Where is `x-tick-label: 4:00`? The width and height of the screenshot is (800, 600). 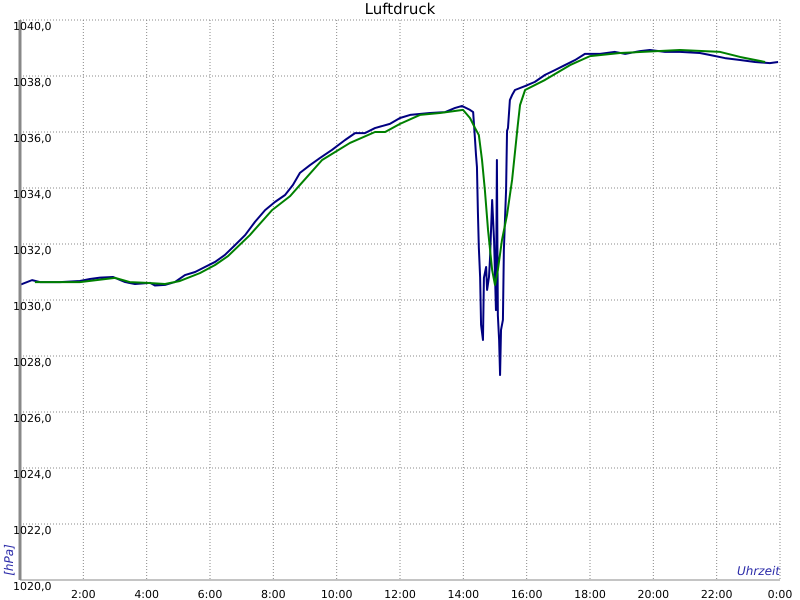
x-tick-label: 4:00 is located at coordinates (147, 594).